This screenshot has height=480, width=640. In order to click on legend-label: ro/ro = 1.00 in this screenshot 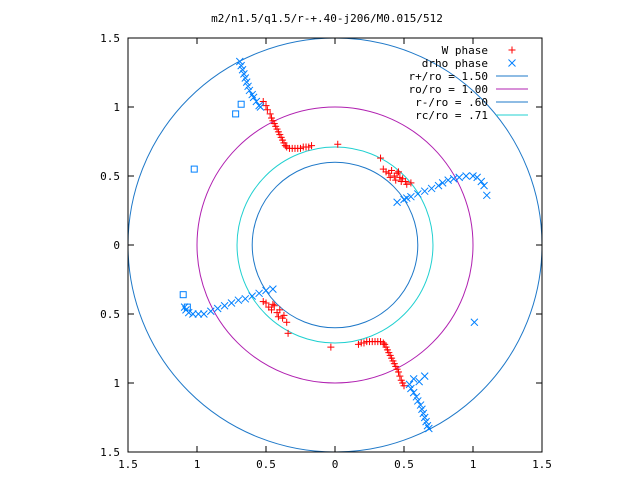, I will do `click(448, 89)`.